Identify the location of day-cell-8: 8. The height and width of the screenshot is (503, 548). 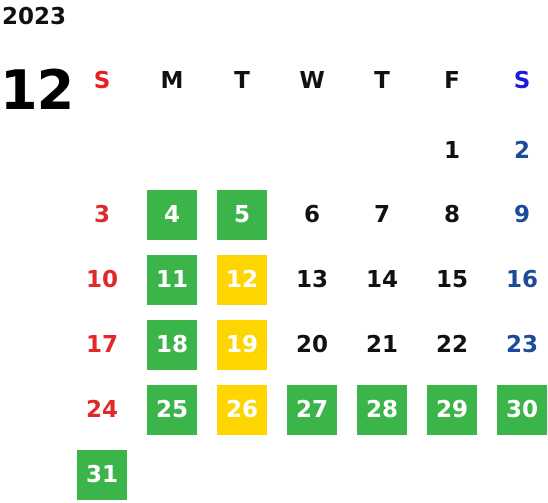
(451, 215).